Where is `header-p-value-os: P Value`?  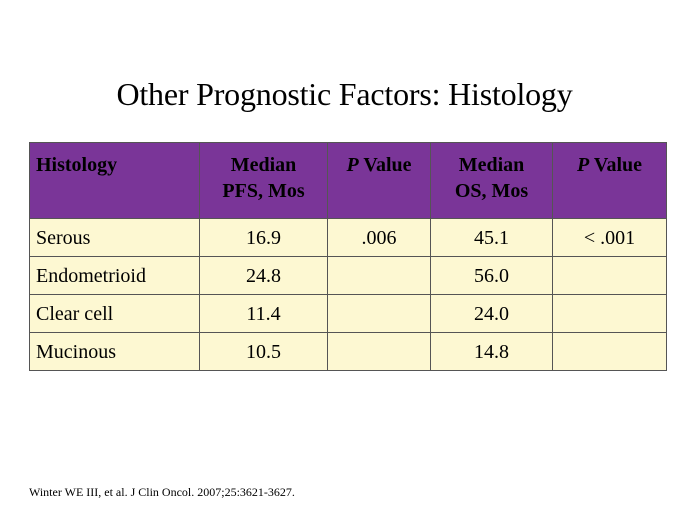 header-p-value-os: P Value is located at coordinates (609, 180).